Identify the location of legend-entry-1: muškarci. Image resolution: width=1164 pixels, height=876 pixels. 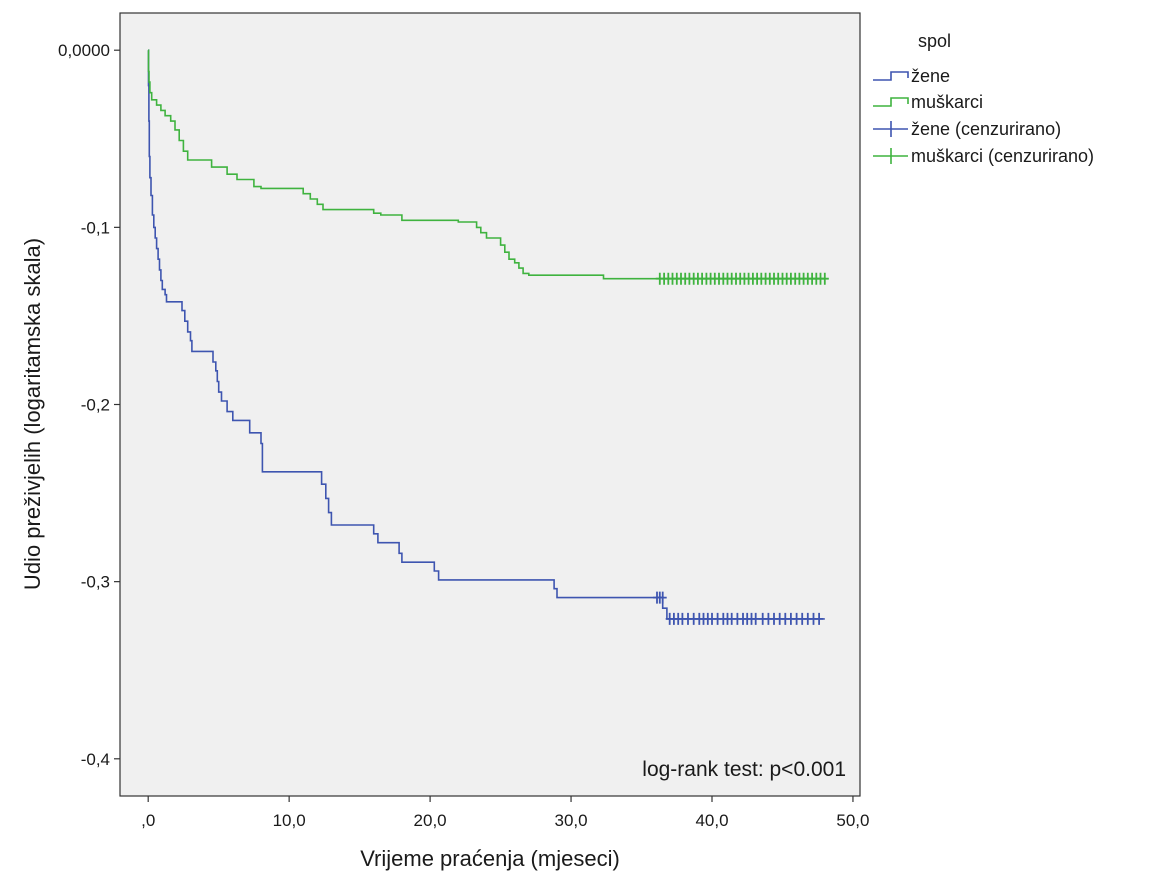
(928, 102).